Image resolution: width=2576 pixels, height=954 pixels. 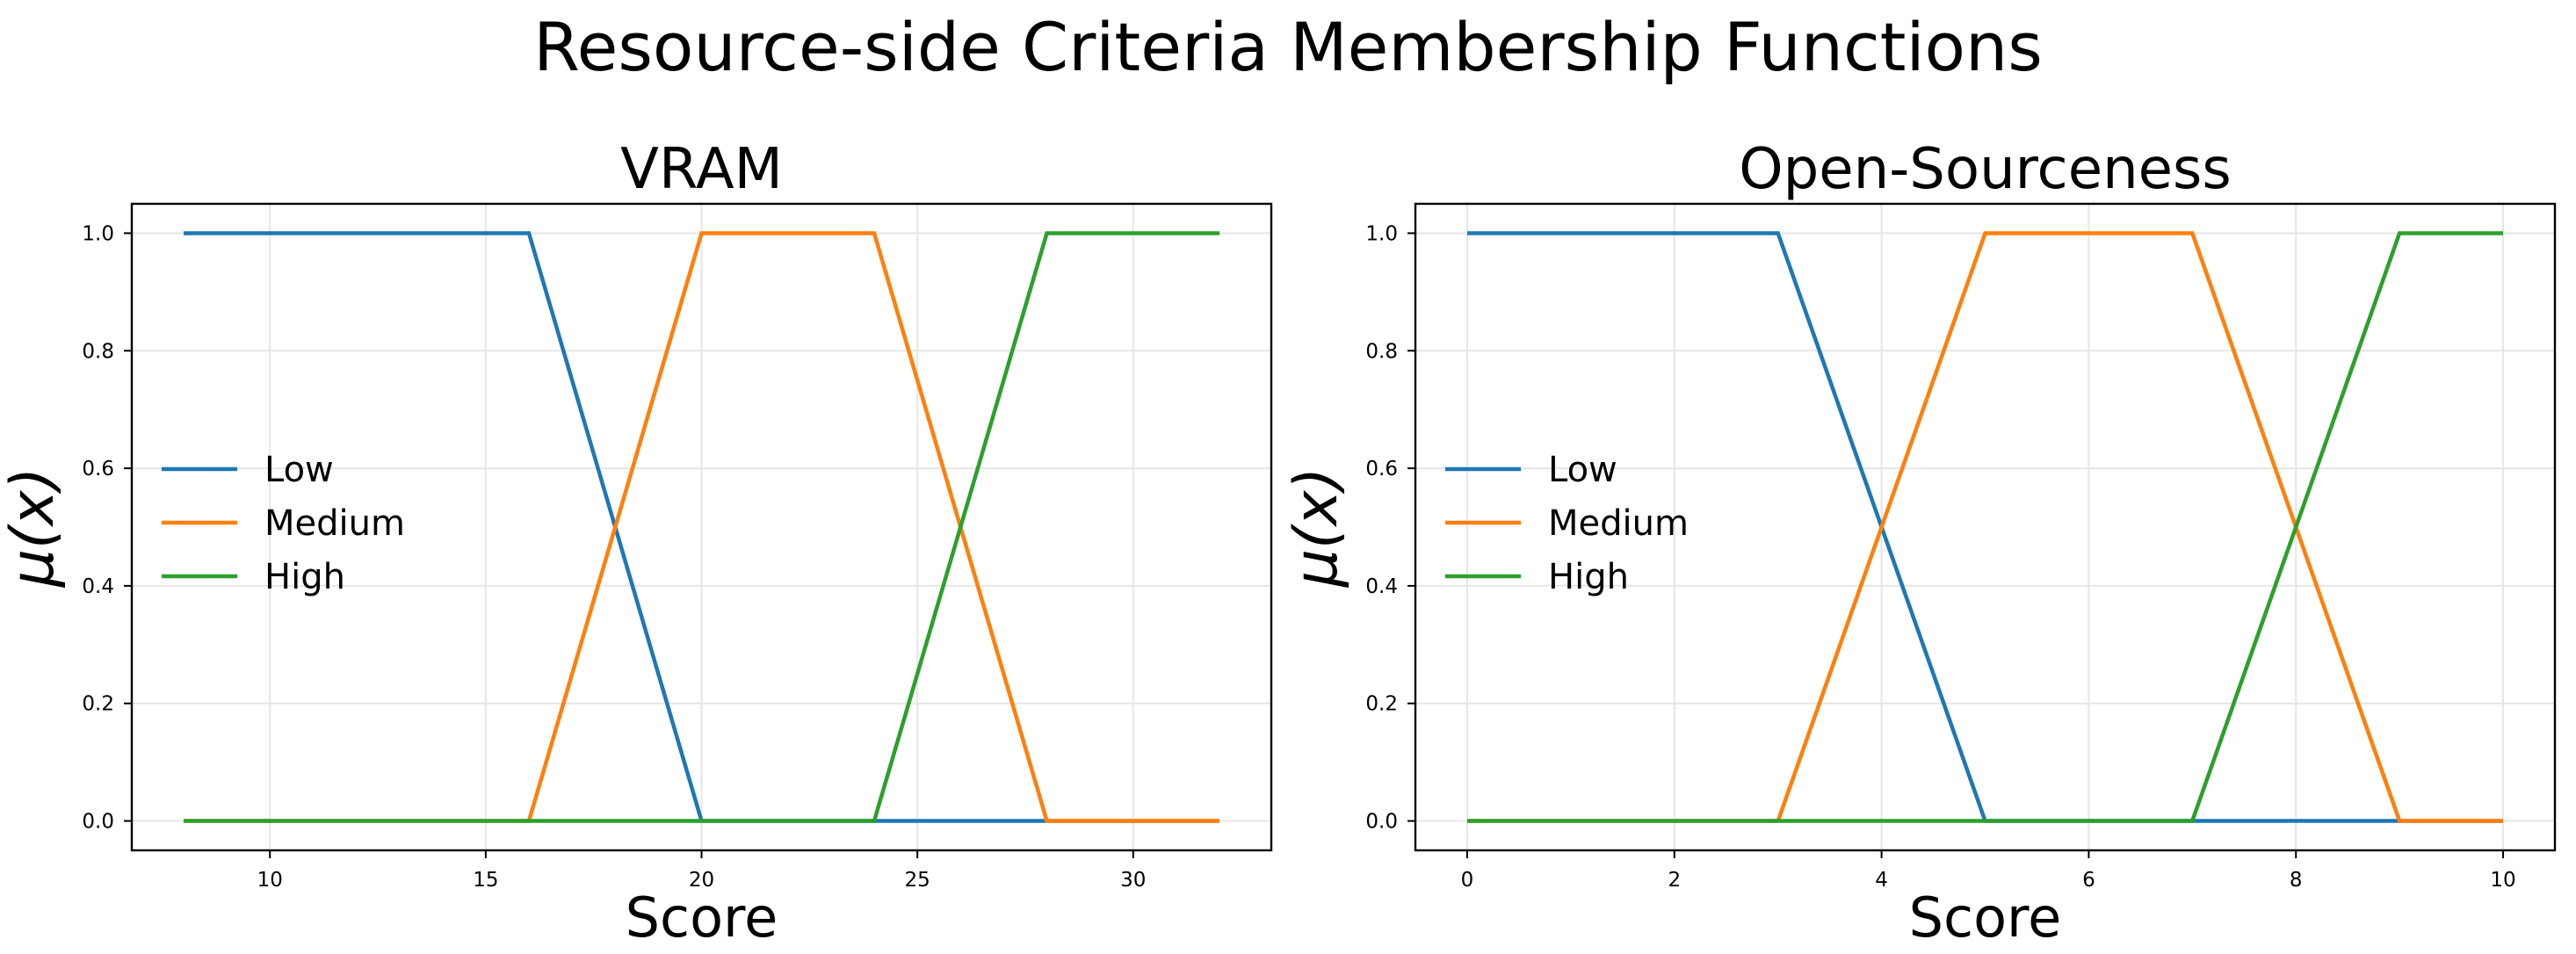 I want to click on x-tick-label: 30, so click(x=1133, y=880).